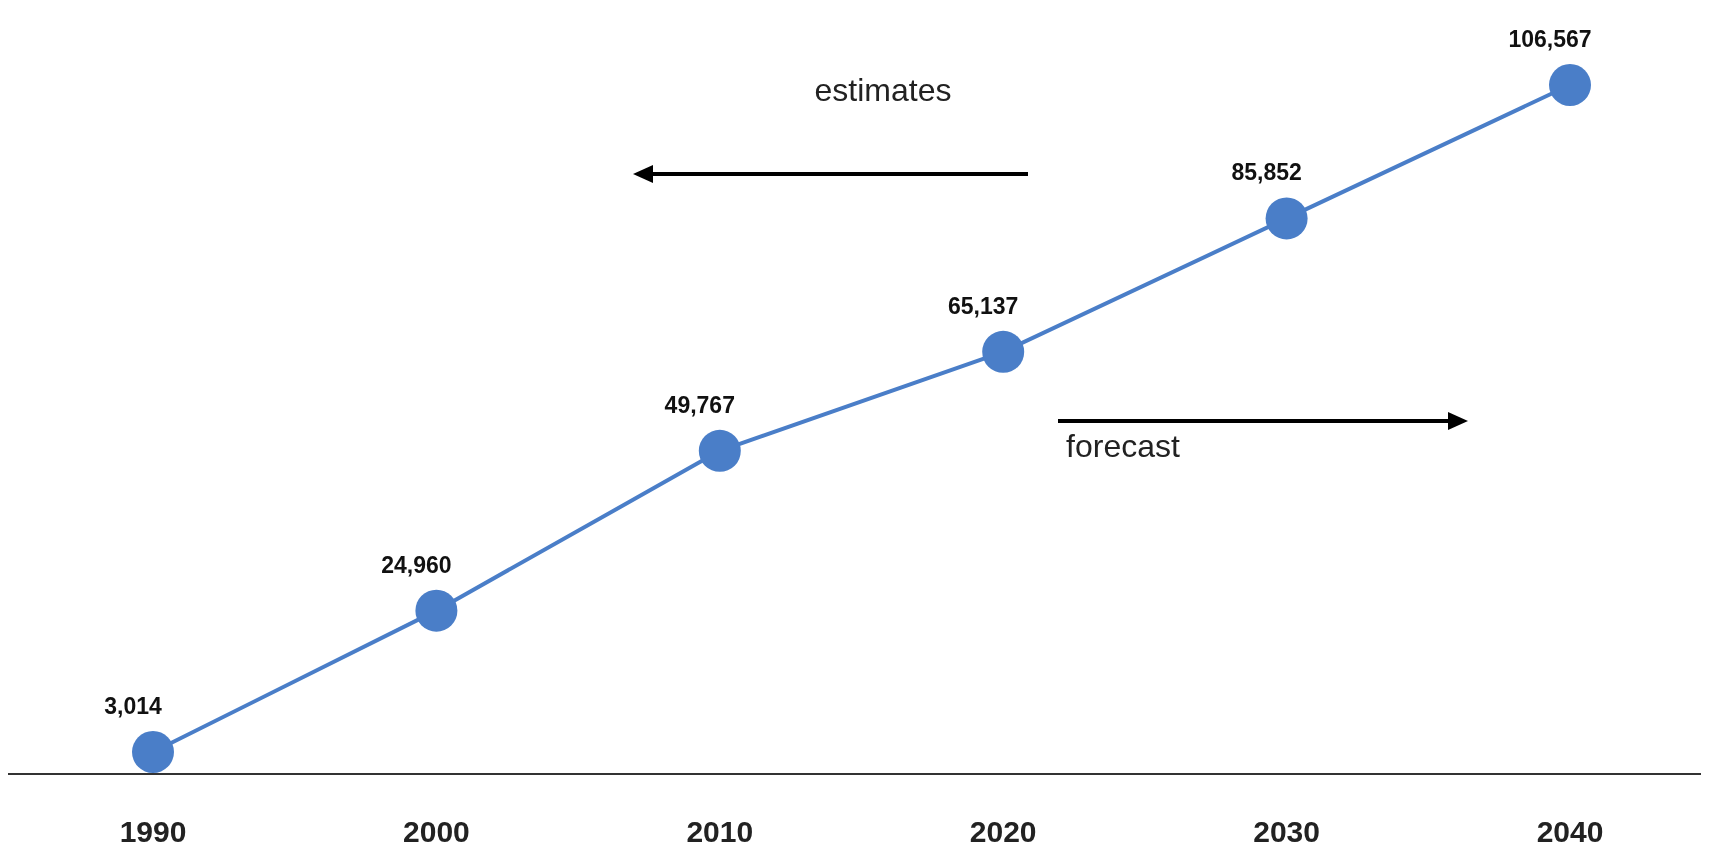  What do you see at coordinates (983, 305) in the screenshot?
I see `data-label: 65,137` at bounding box center [983, 305].